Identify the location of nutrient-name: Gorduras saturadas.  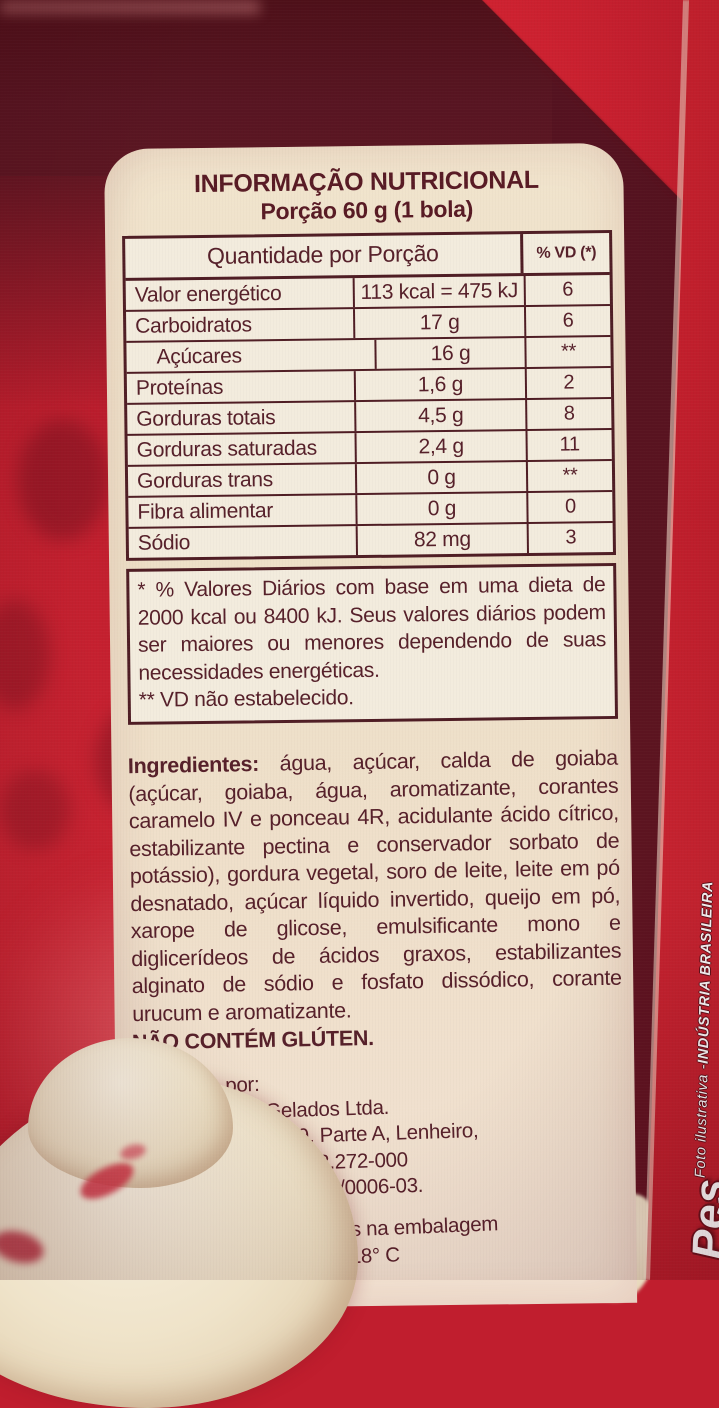
(227, 449).